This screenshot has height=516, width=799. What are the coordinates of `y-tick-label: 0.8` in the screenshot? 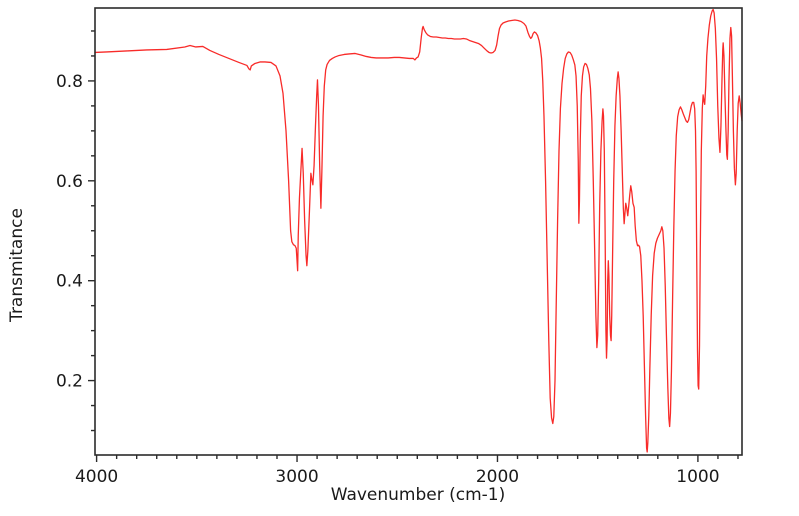 It's located at (69, 82).